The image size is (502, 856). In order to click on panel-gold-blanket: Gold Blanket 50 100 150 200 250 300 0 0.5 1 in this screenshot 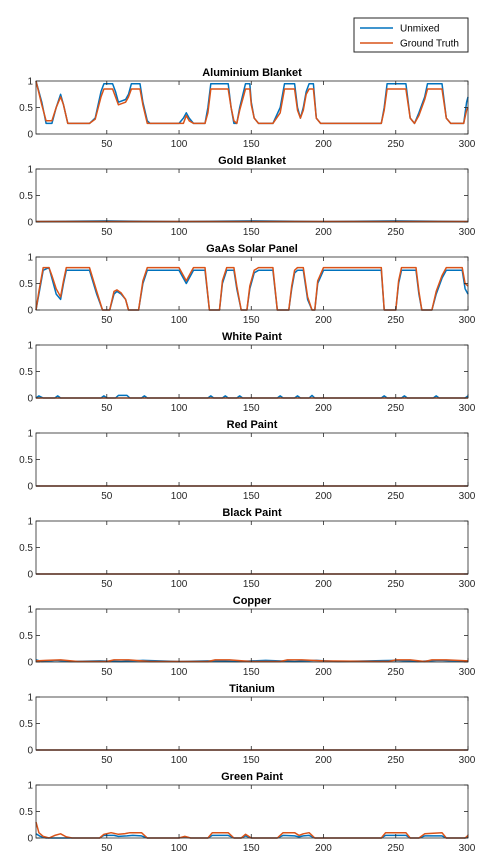, I will do `click(247, 196)`.